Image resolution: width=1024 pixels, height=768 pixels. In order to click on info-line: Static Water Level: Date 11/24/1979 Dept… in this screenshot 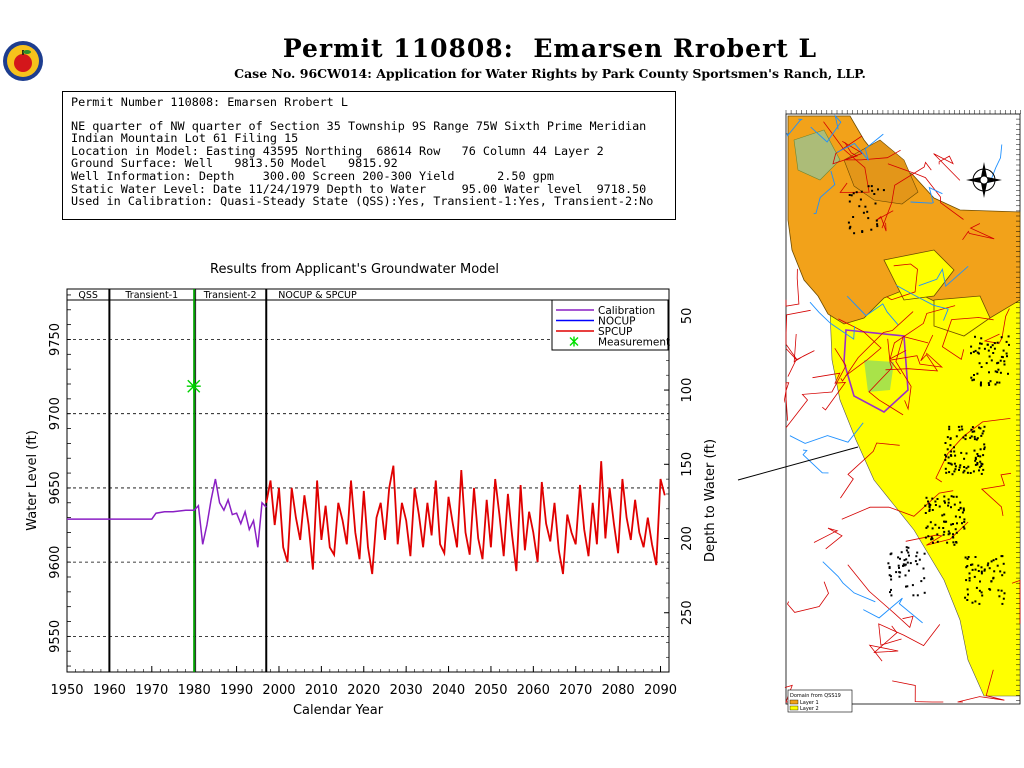, I will do `click(359, 188)`.